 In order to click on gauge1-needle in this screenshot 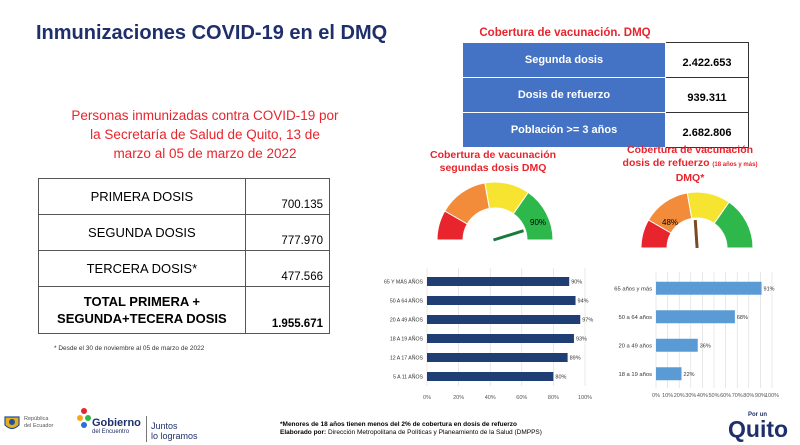, I will do `click(508, 235)`.